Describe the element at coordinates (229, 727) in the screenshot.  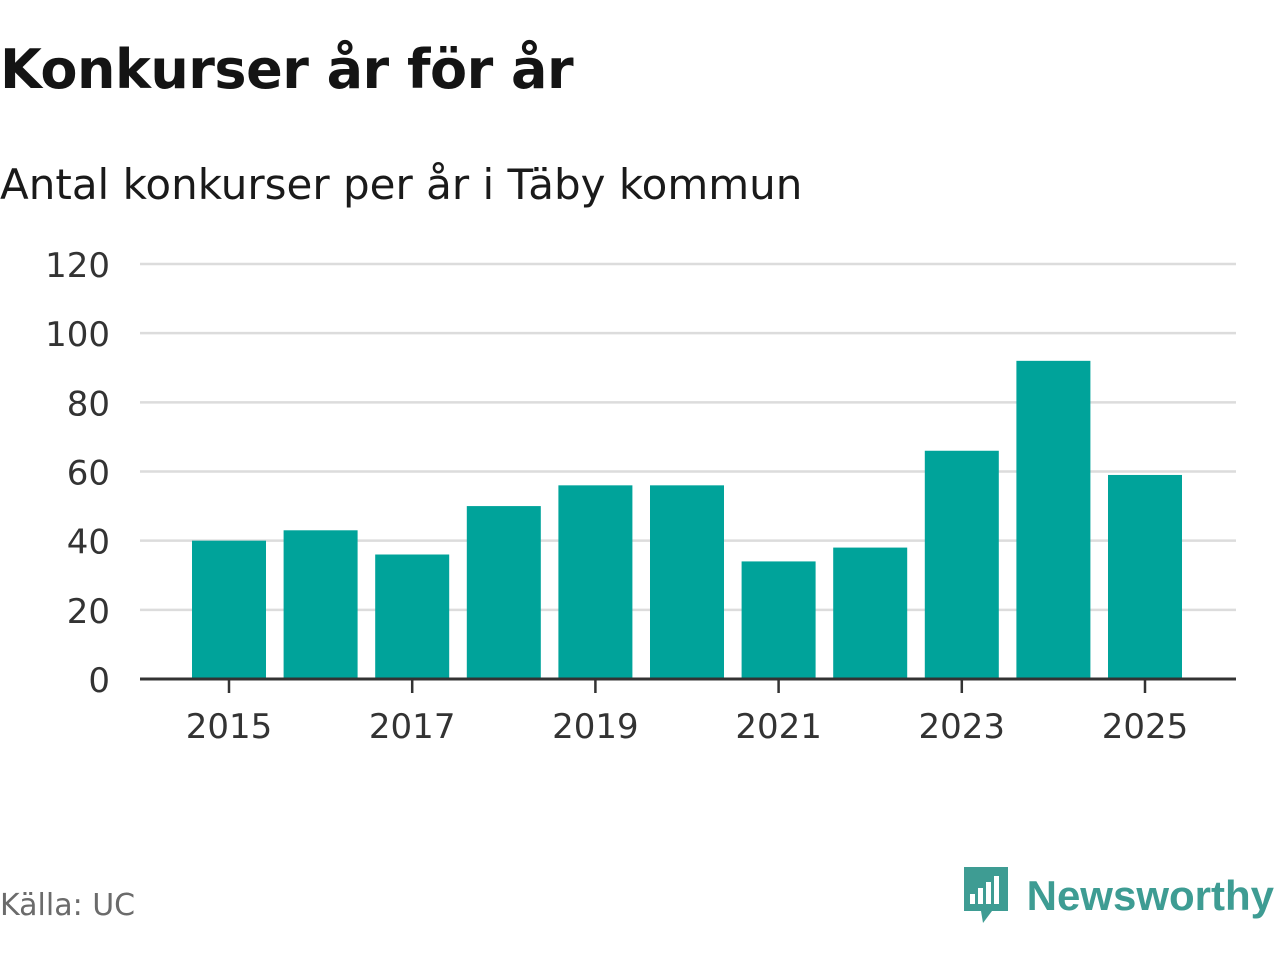
I see `x-tick-label: 2015` at that location.